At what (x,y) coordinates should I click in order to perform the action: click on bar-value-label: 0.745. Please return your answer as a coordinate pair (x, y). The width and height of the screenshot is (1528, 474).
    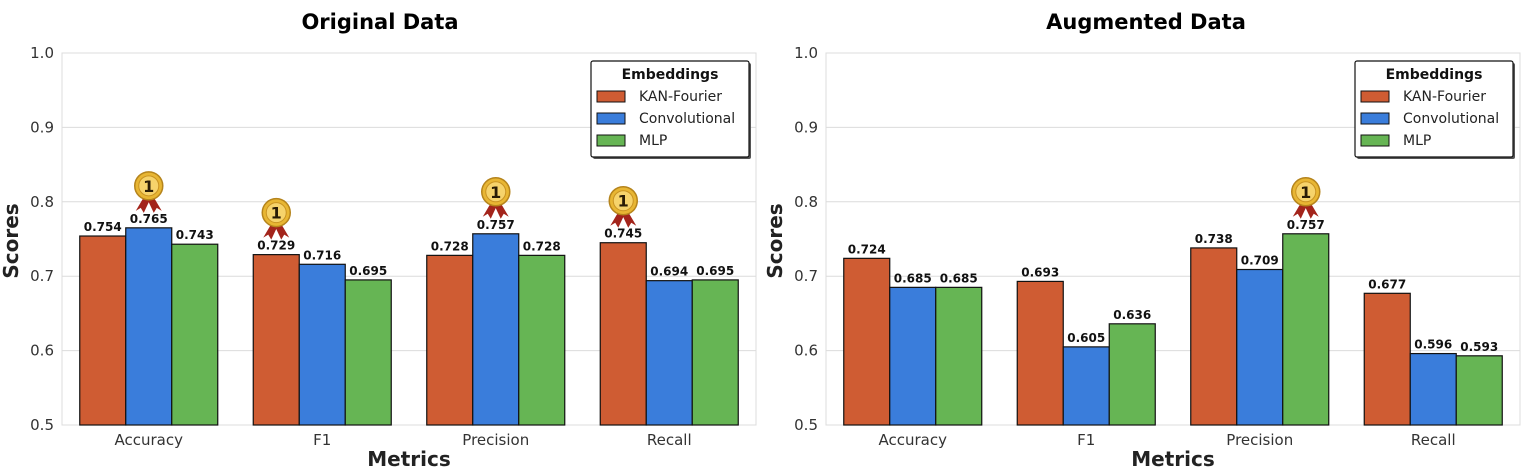
    Looking at the image, I should click on (623, 234).